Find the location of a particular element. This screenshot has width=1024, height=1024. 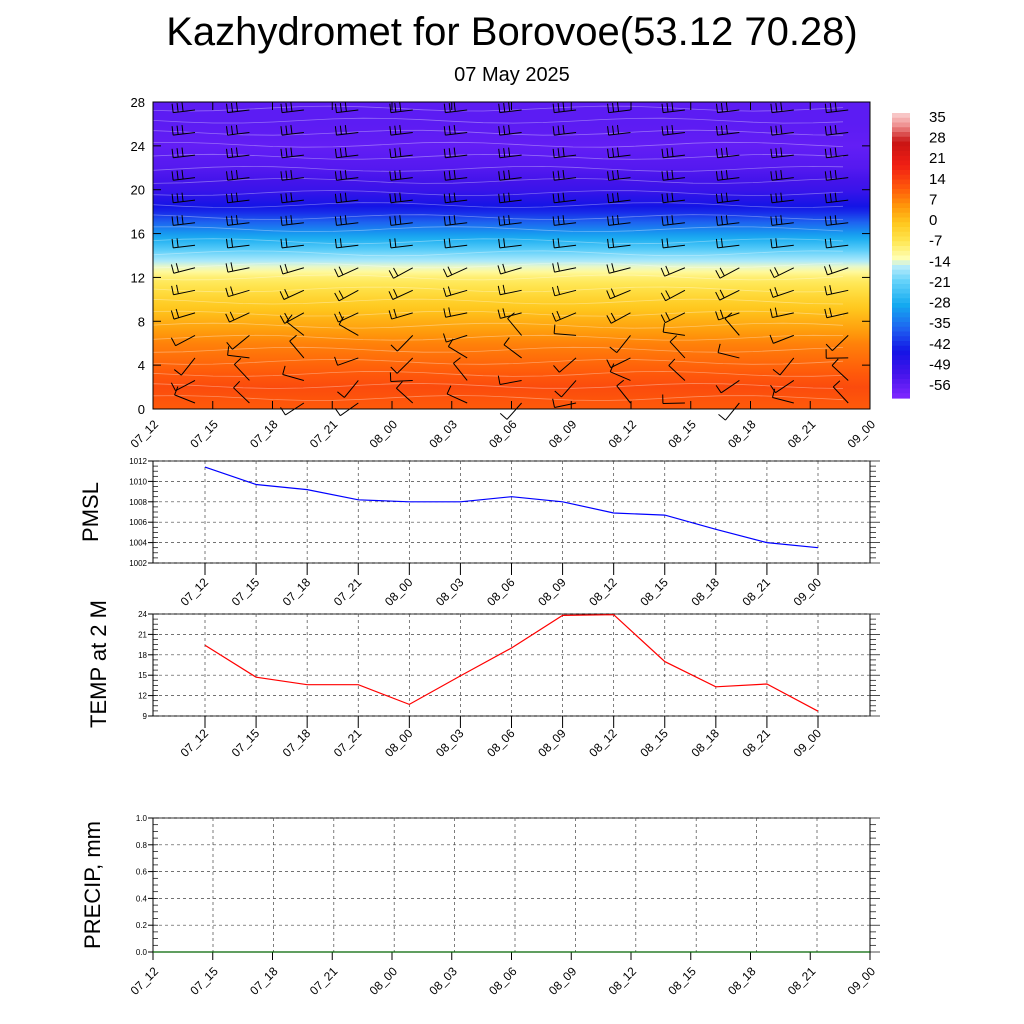

colorbar-label: 0 is located at coordinates (933, 220).